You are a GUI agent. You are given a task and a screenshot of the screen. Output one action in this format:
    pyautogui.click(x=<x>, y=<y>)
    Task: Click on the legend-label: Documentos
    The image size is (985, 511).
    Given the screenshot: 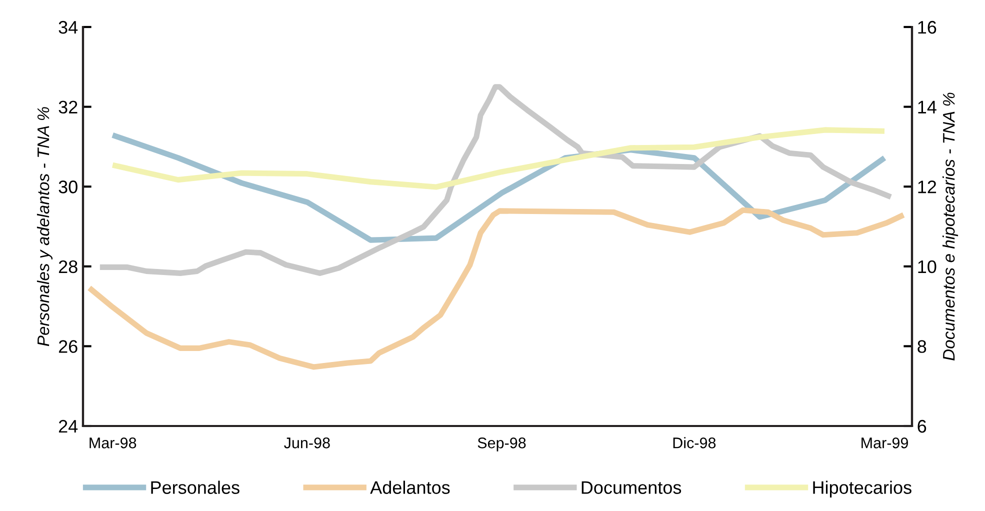 What is the action you would take?
    pyautogui.click(x=632, y=487)
    